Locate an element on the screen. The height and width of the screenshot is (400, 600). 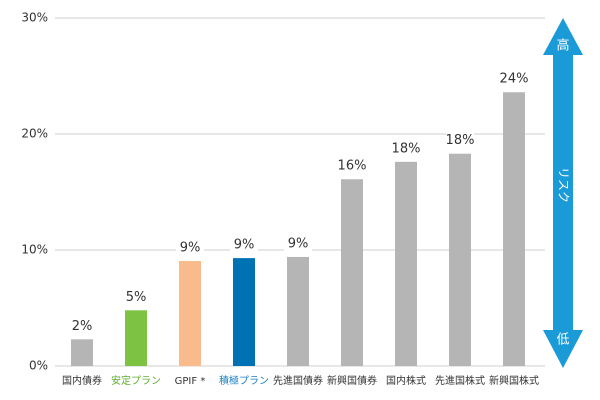
risk-arrow is located at coordinates (563, 193).